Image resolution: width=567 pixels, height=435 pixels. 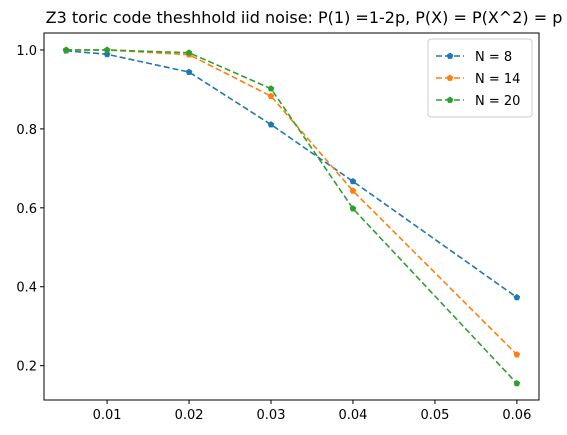 I want to click on y-tick-label: 0.8, so click(x=26, y=130).